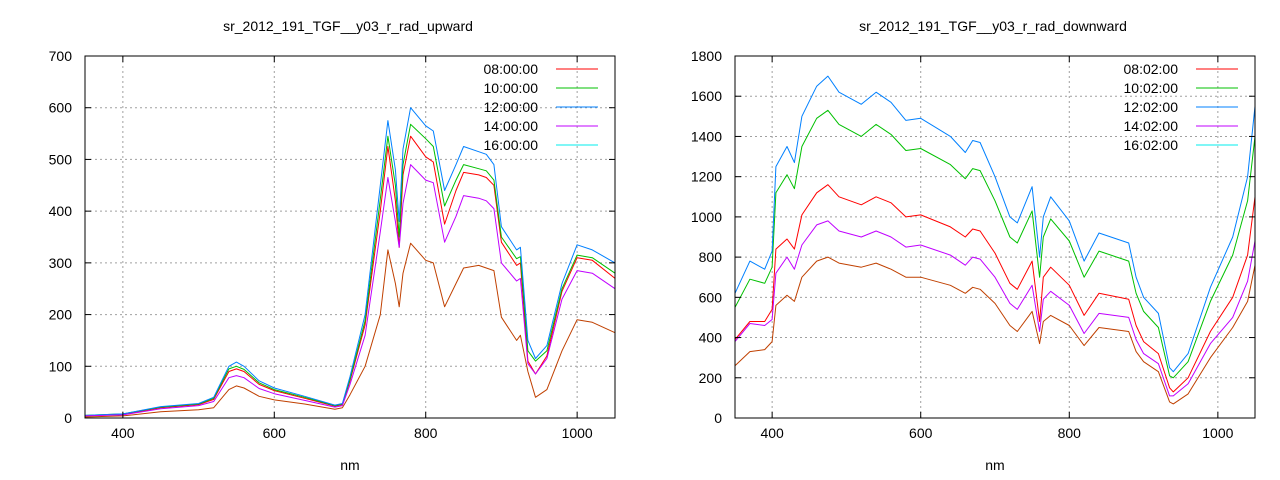 The image size is (1280, 480). I want to click on y-tick-label: 100, so click(61, 366).